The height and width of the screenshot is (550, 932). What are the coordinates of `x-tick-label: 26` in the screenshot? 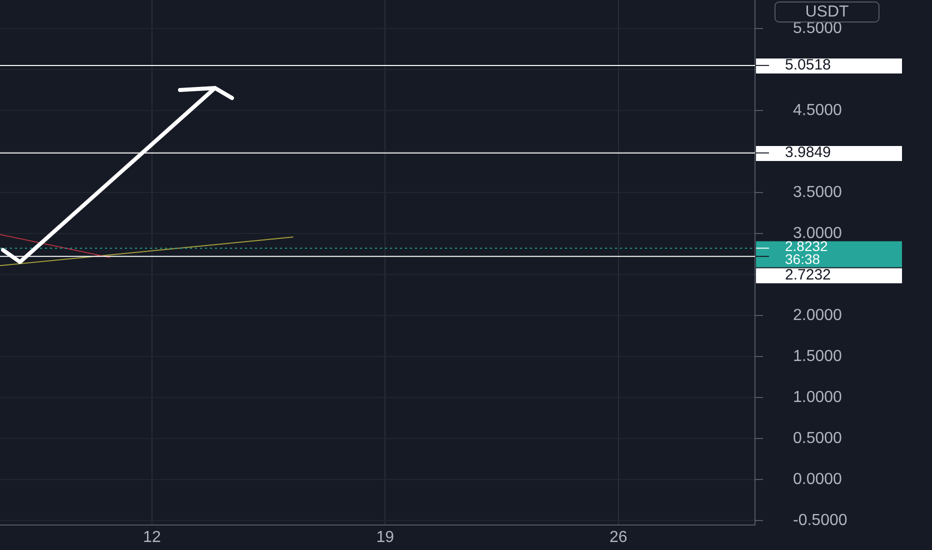 It's located at (618, 537).